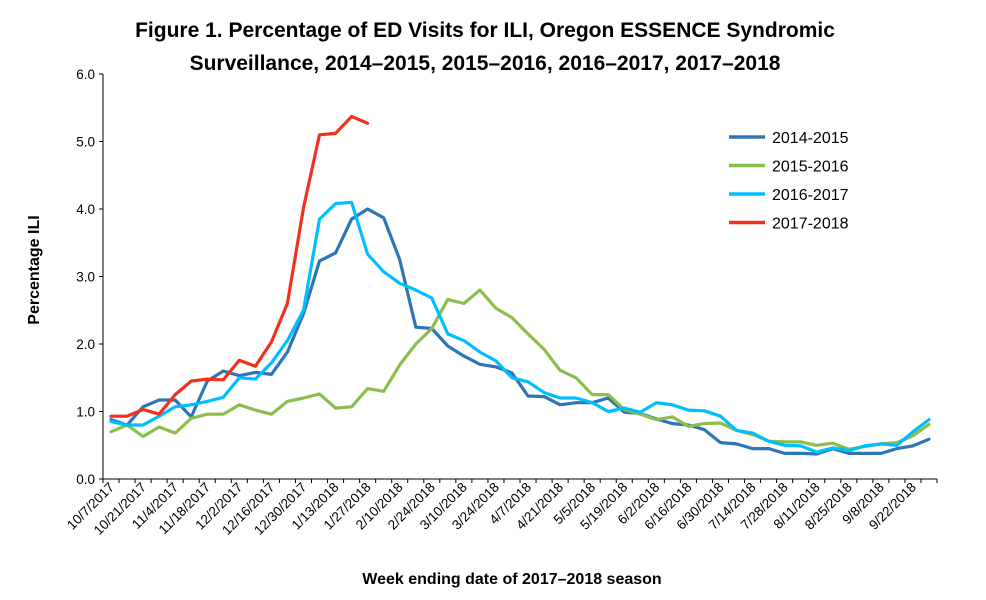 Image resolution: width=986 pixels, height=600 pixels. What do you see at coordinates (85, 209) in the screenshot?
I see `y-tick-label: 4.0` at bounding box center [85, 209].